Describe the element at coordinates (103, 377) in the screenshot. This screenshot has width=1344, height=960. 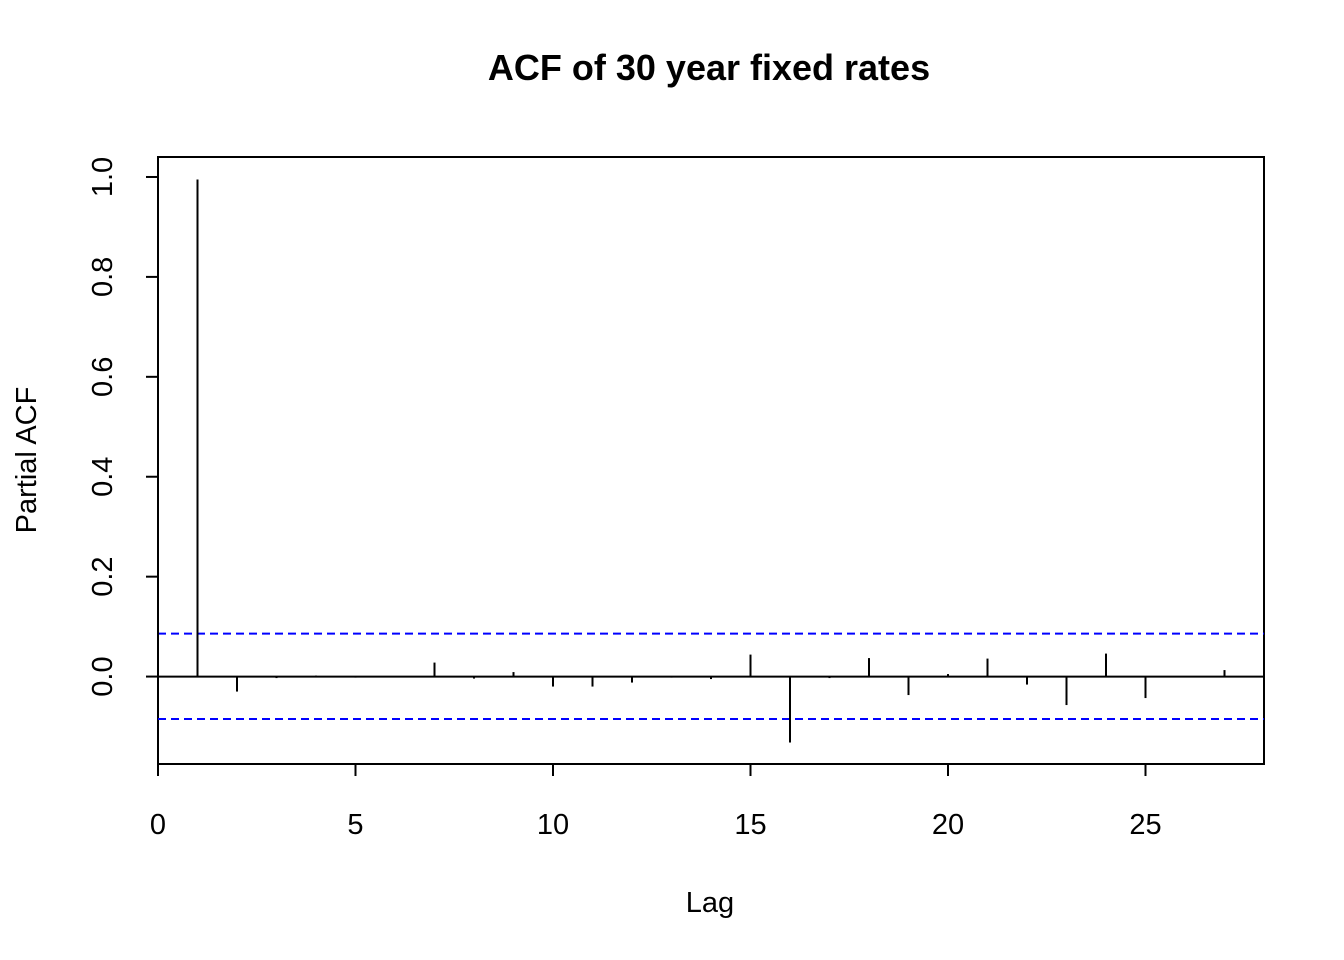
I see `y-tick-label: 0.6` at that location.